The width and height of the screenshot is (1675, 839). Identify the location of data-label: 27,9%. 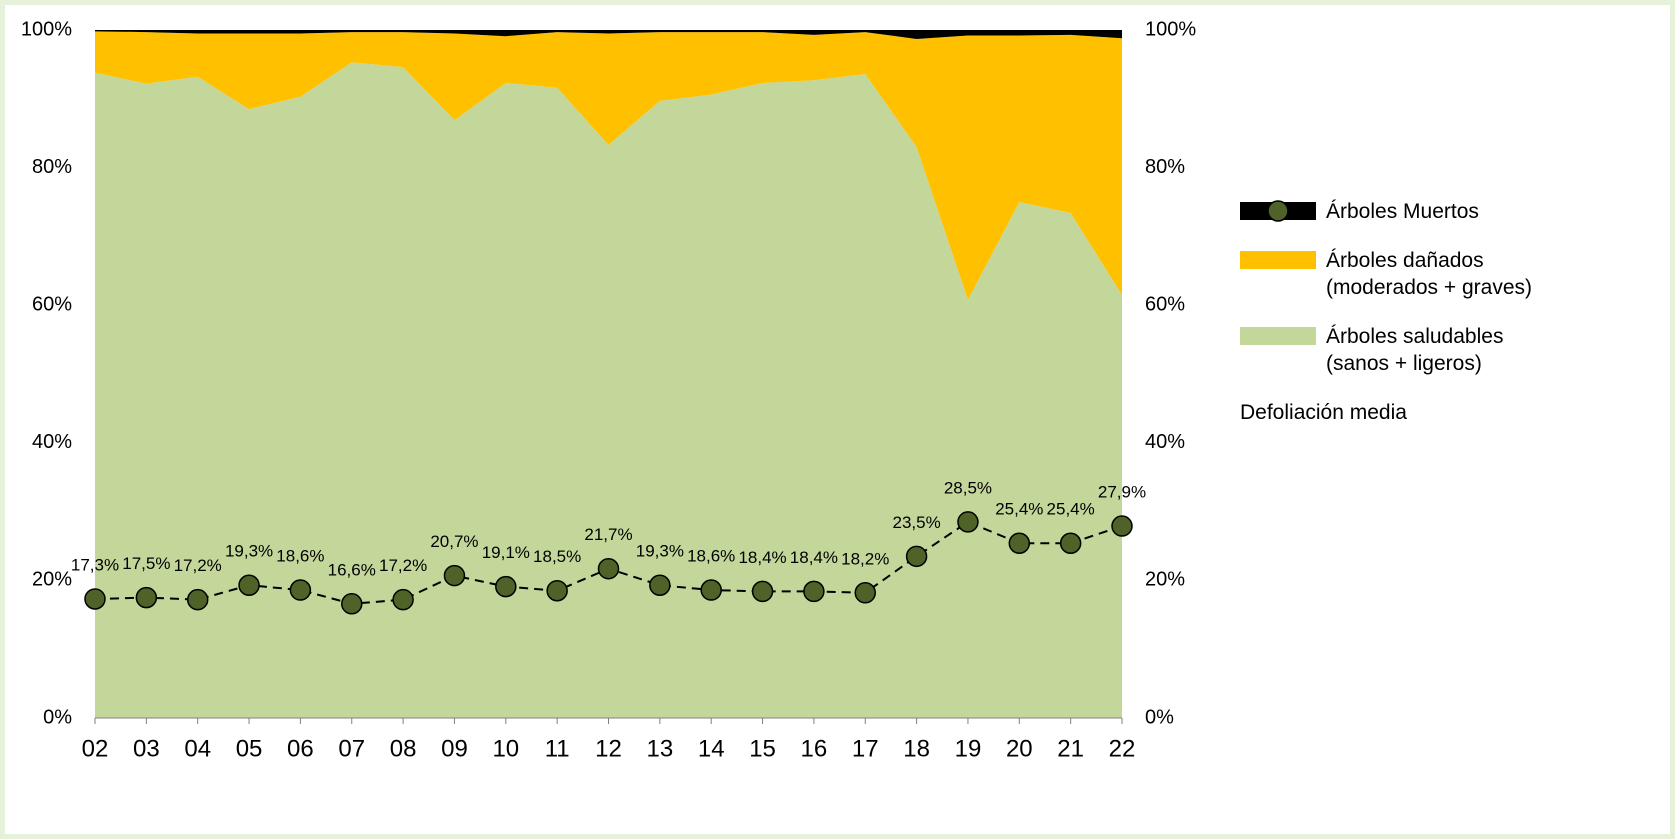
(1122, 492).